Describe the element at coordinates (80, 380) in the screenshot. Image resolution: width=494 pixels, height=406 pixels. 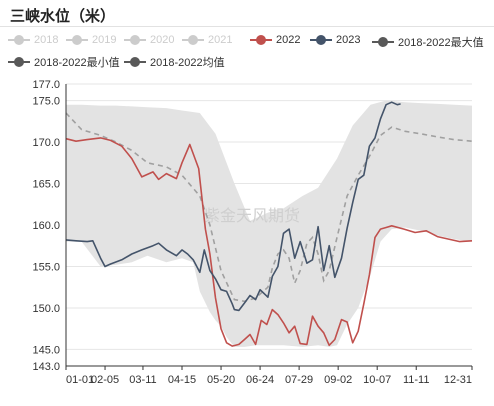
I see `x-tick-label: 01-01` at that location.